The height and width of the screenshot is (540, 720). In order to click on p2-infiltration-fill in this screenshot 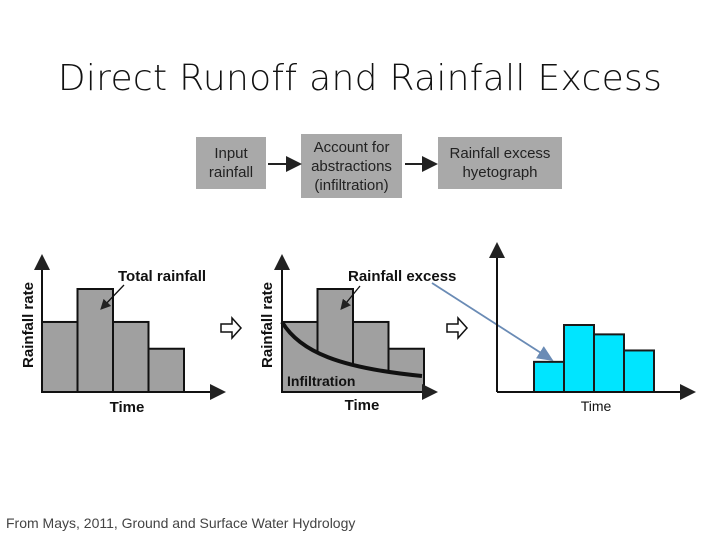, I will do `click(352, 357)`.